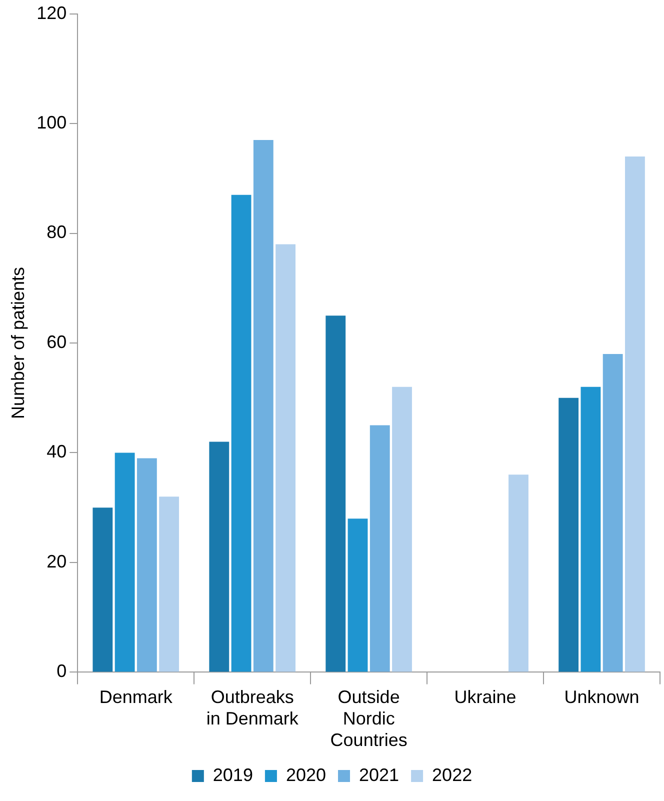 The width and height of the screenshot is (664, 801). Describe the element at coordinates (602, 696) in the screenshot. I see `x-tick-label: Unknown` at that location.